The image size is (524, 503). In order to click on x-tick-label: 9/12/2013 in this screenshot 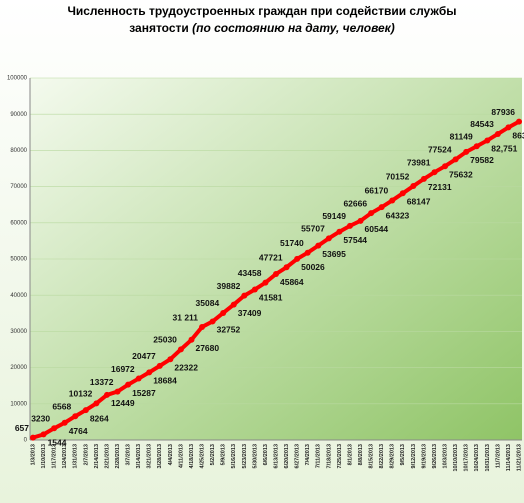, I will do `click(414, 456)`.